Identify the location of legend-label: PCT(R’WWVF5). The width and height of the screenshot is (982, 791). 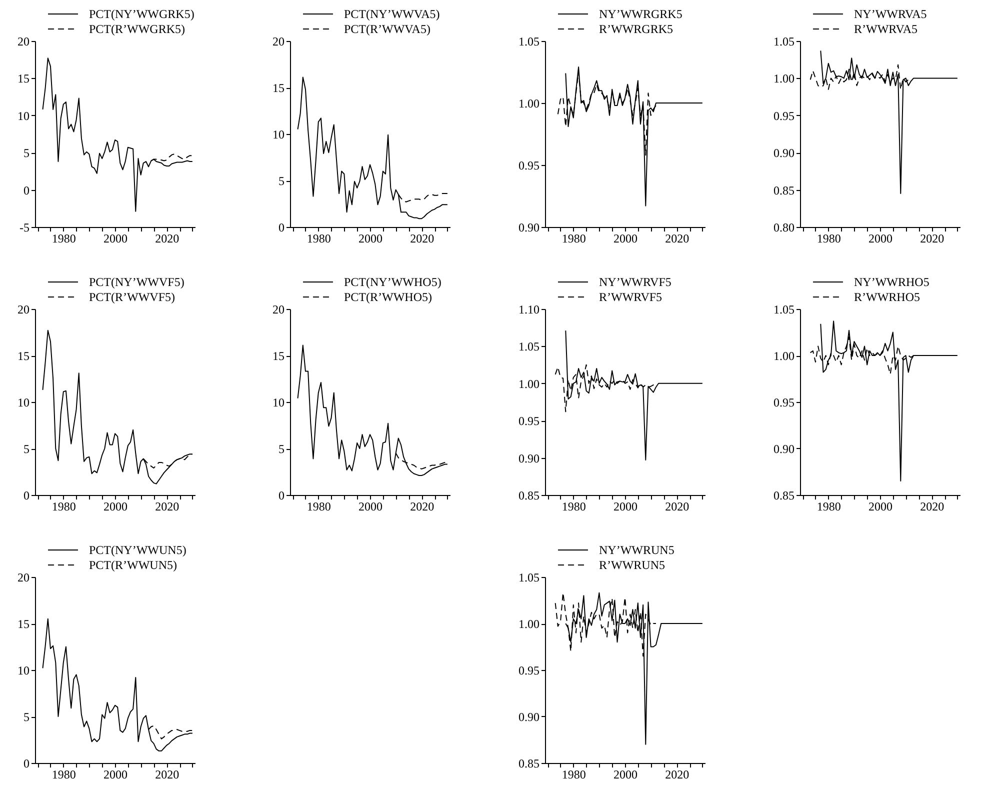
(132, 297).